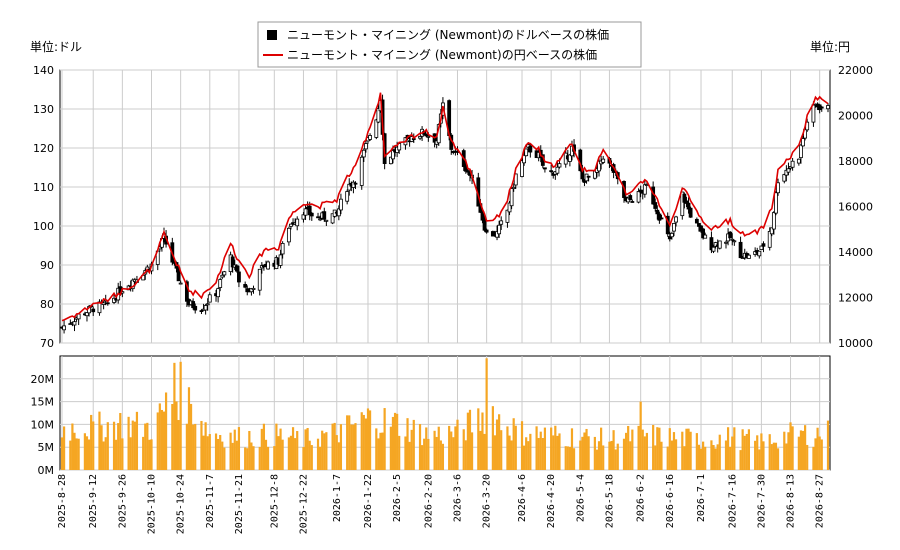  What do you see at coordinates (46, 447) in the screenshot?
I see `volume-tick-label: 5M` at bounding box center [46, 447].